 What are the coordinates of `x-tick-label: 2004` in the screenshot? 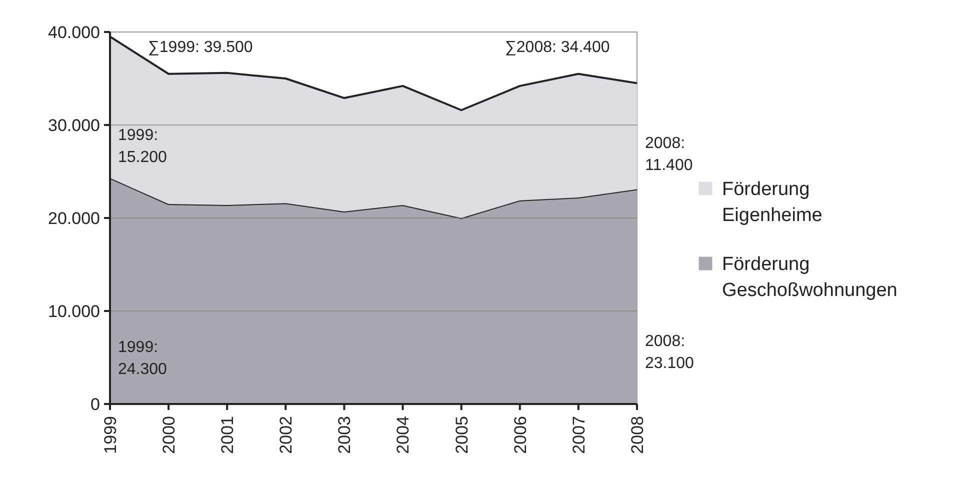 It's located at (403, 435).